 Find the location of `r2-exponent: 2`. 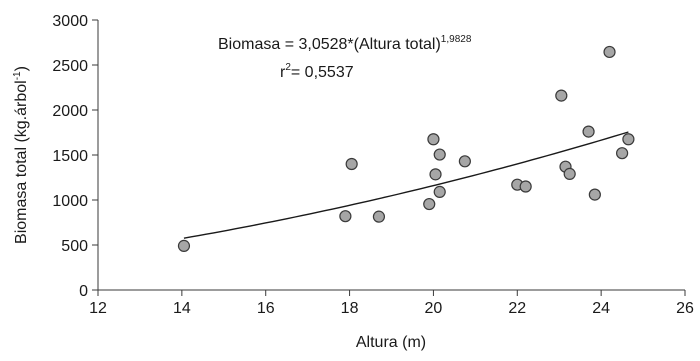

r2-exponent: 2 is located at coordinates (288, 67).